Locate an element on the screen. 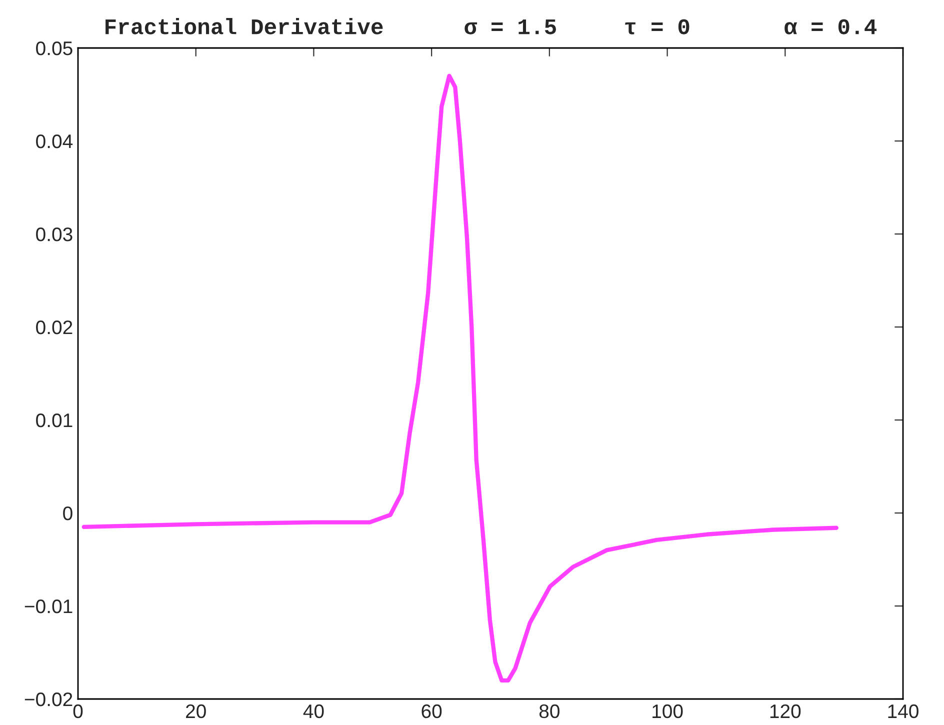  y-tick-label: 0.01 is located at coordinates (54, 420).